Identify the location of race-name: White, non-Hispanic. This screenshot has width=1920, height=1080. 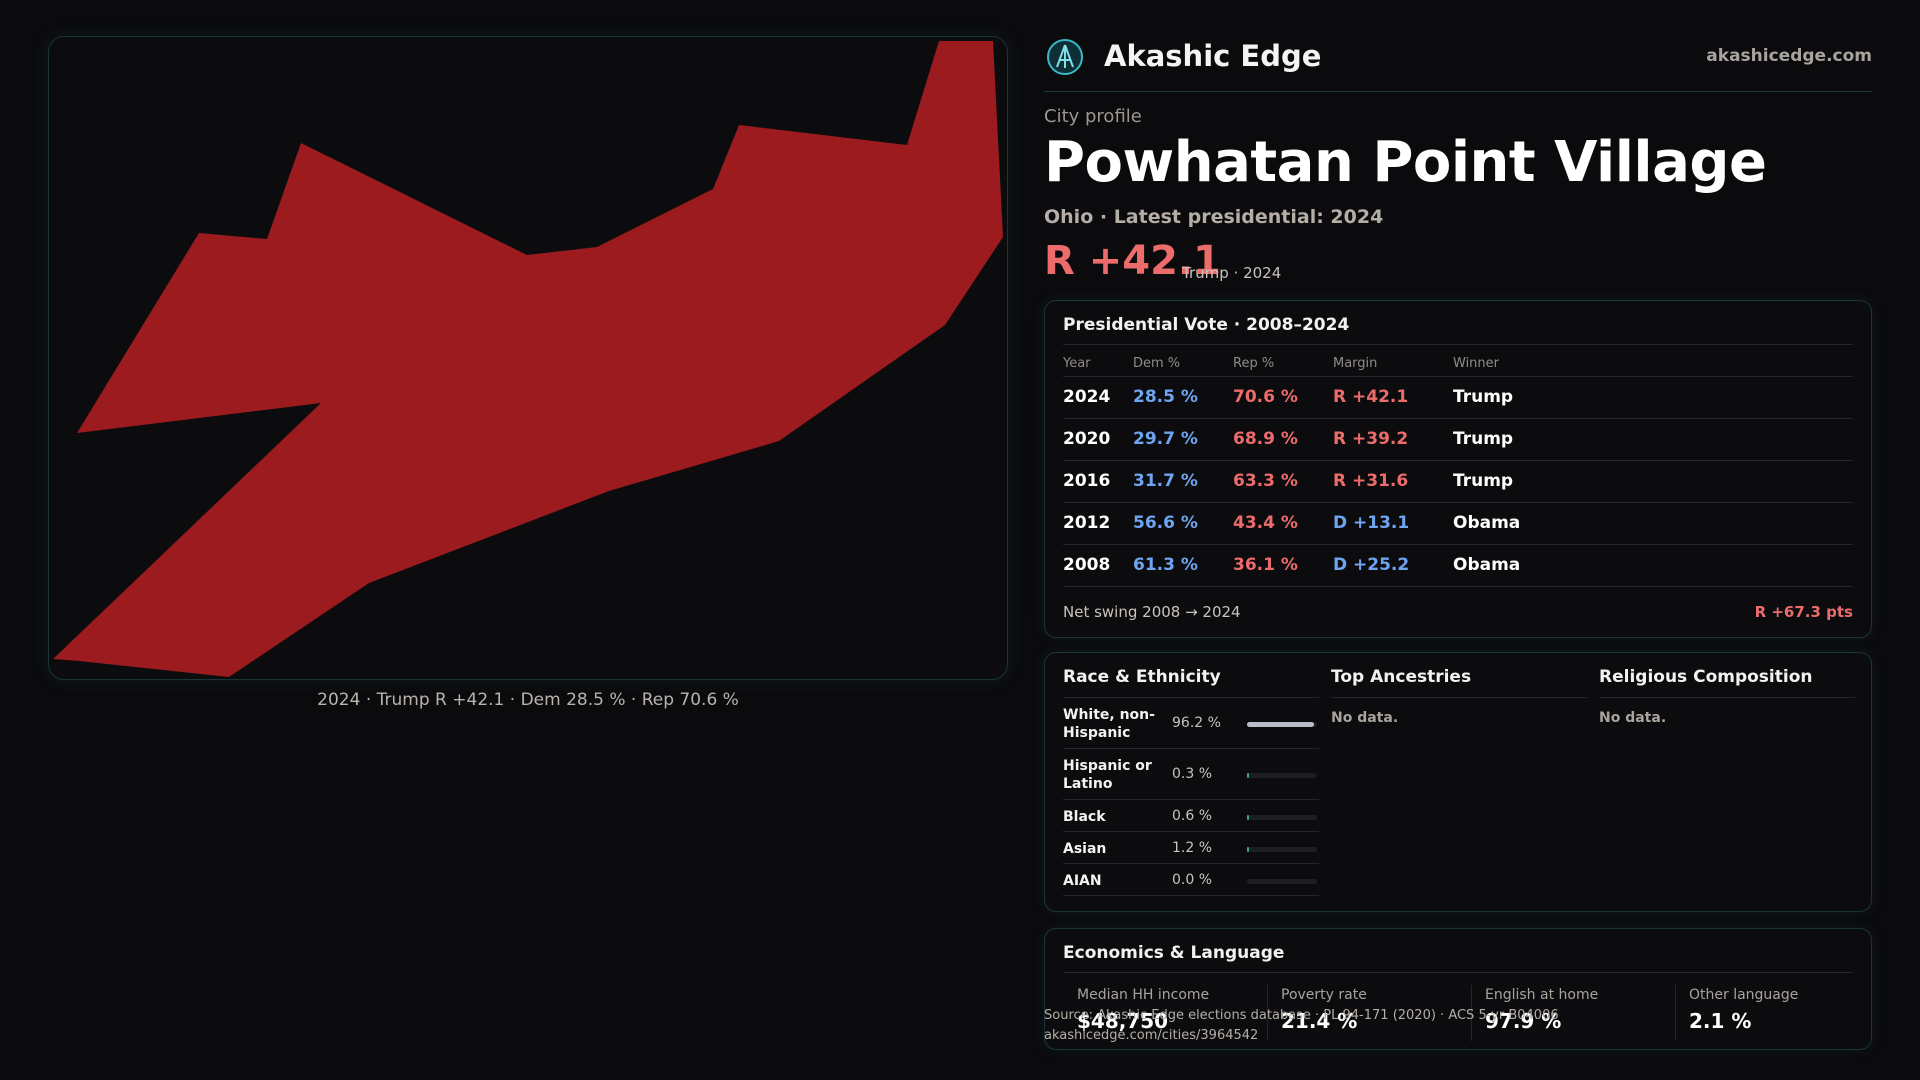
(1109, 724).